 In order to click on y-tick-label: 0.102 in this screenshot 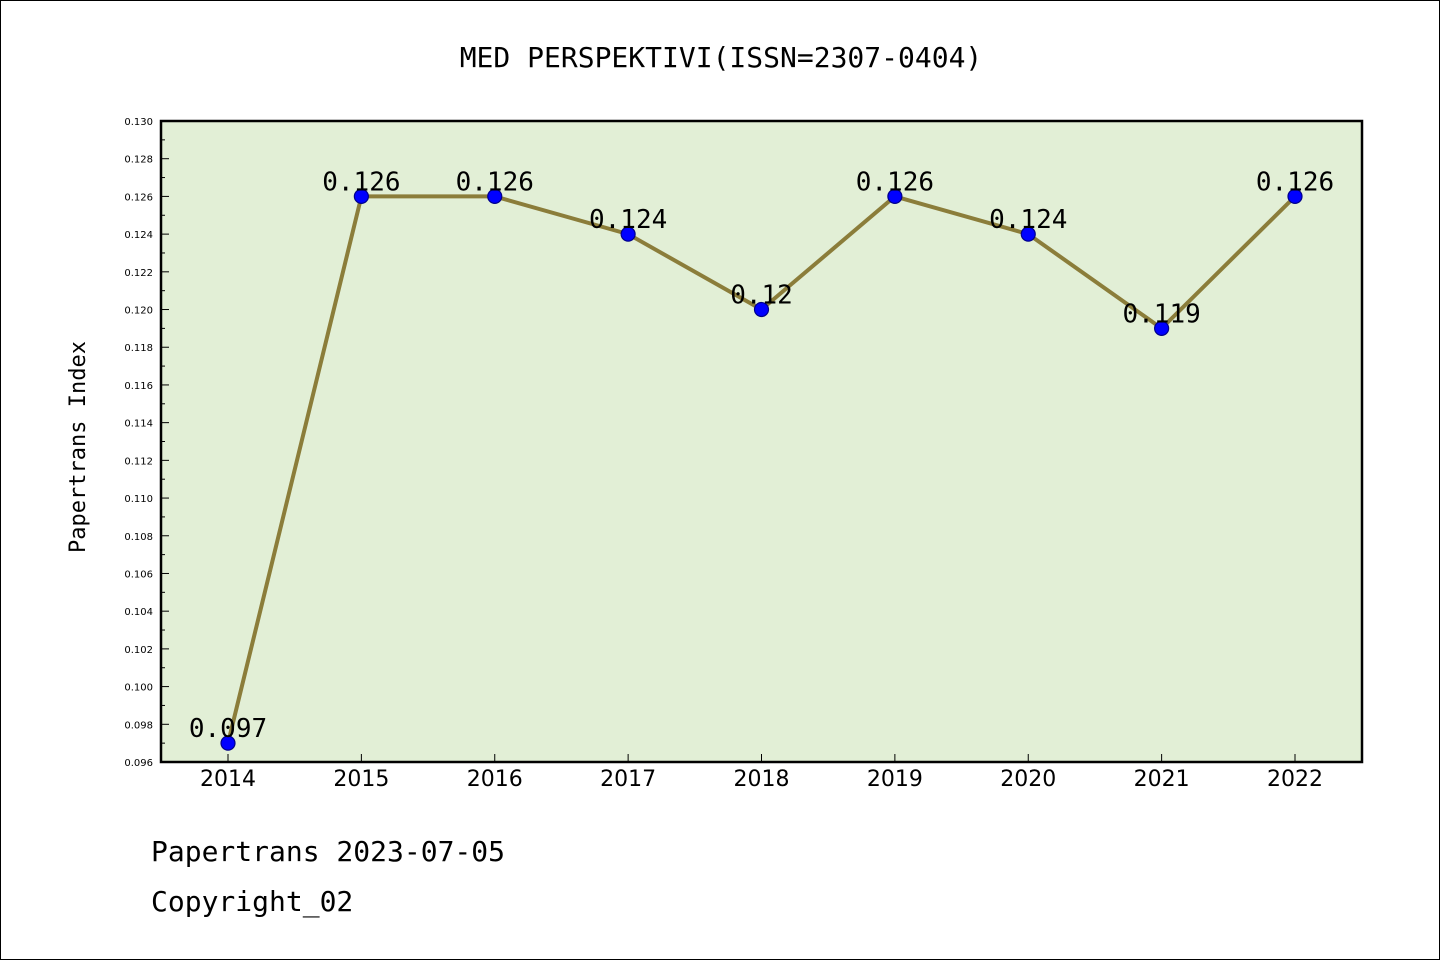, I will do `click(138, 650)`.